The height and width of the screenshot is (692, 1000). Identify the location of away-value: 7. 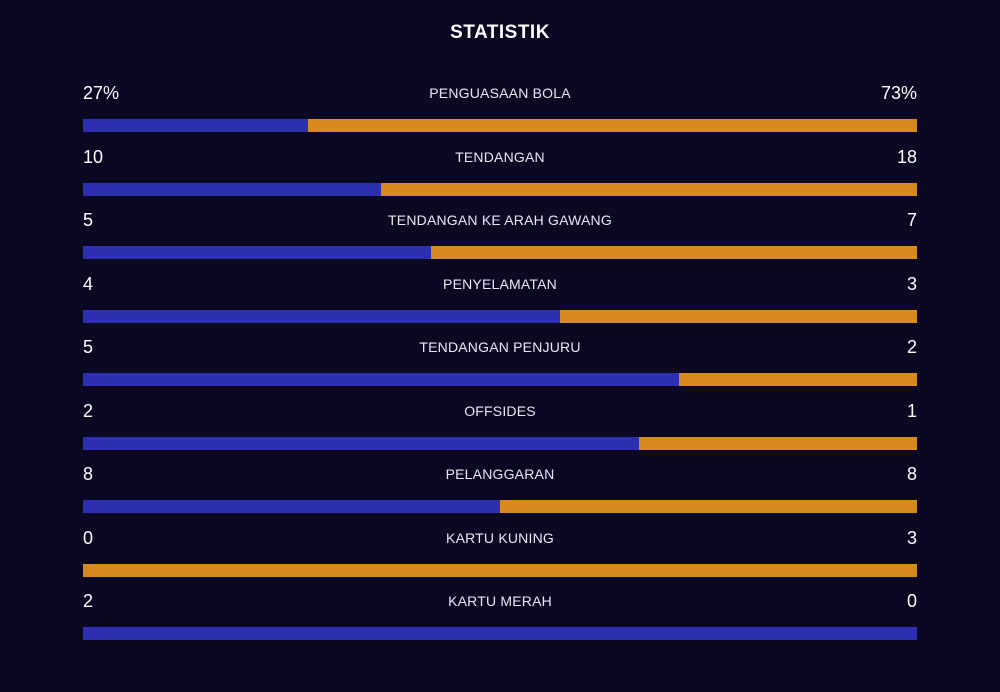
(911, 220).